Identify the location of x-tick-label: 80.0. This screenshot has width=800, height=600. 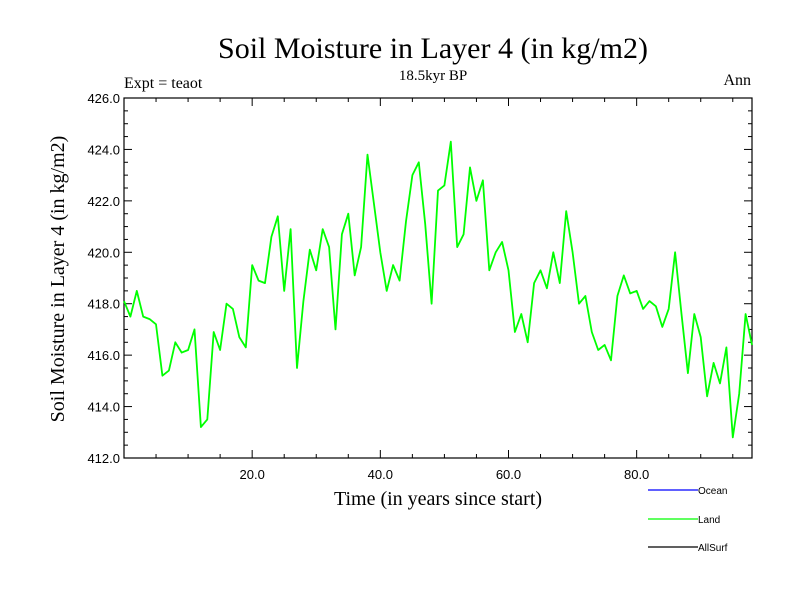
(636, 474).